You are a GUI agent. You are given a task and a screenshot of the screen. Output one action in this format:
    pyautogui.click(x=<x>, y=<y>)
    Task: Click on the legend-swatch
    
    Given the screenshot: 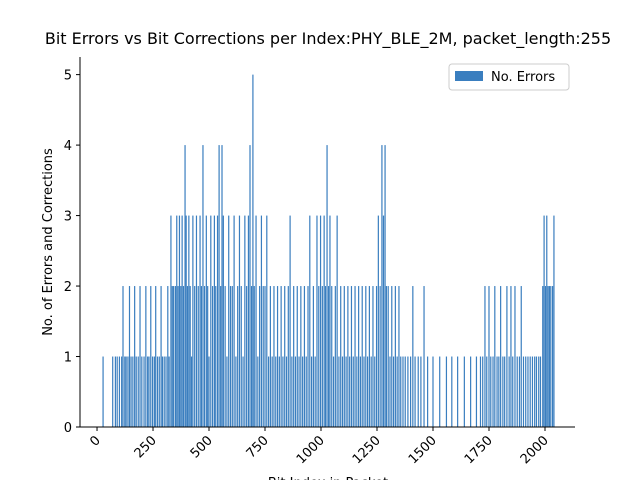 What is the action you would take?
    pyautogui.click(x=469, y=76)
    